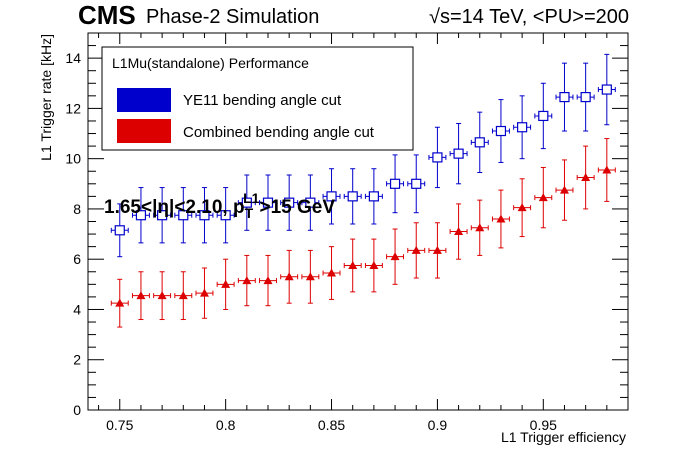  Describe the element at coordinates (331, 425) in the screenshot. I see `x-tick-label: 0.85` at that location.